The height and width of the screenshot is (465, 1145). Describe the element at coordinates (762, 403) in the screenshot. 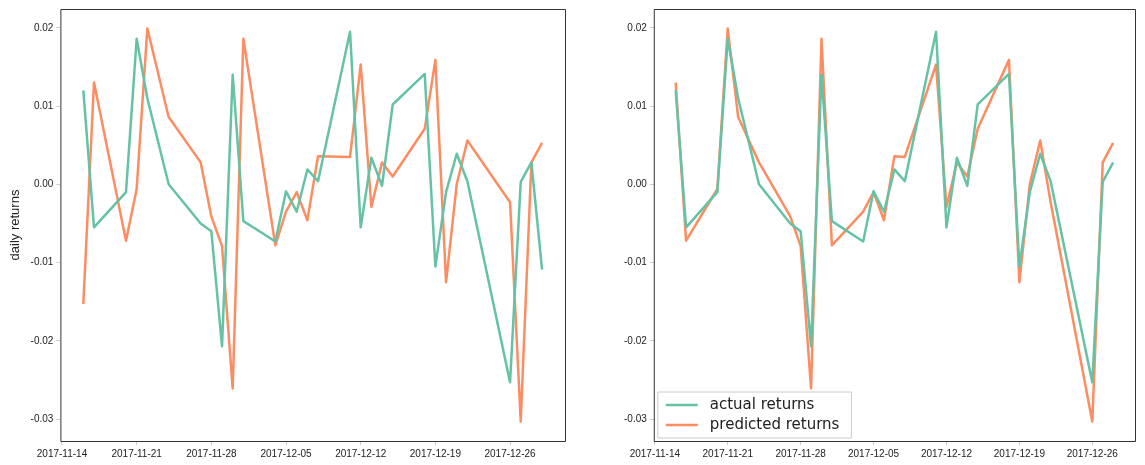

I see `legend-label: actual returns` at that location.